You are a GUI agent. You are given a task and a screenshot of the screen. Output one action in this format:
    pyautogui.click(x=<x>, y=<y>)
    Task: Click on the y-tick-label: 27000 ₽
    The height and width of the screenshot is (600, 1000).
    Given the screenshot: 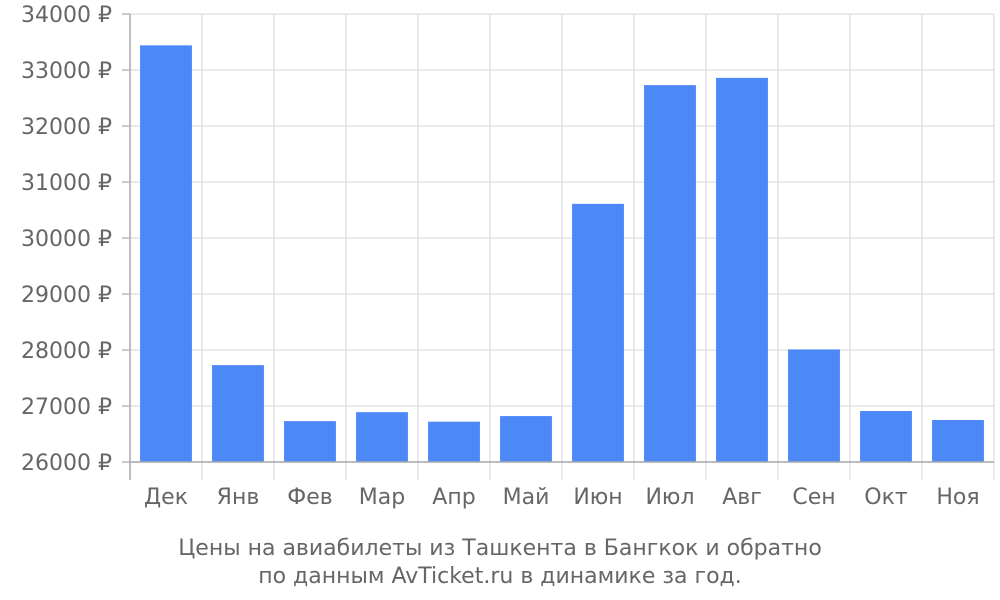 What is the action you would take?
    pyautogui.click(x=66, y=407)
    